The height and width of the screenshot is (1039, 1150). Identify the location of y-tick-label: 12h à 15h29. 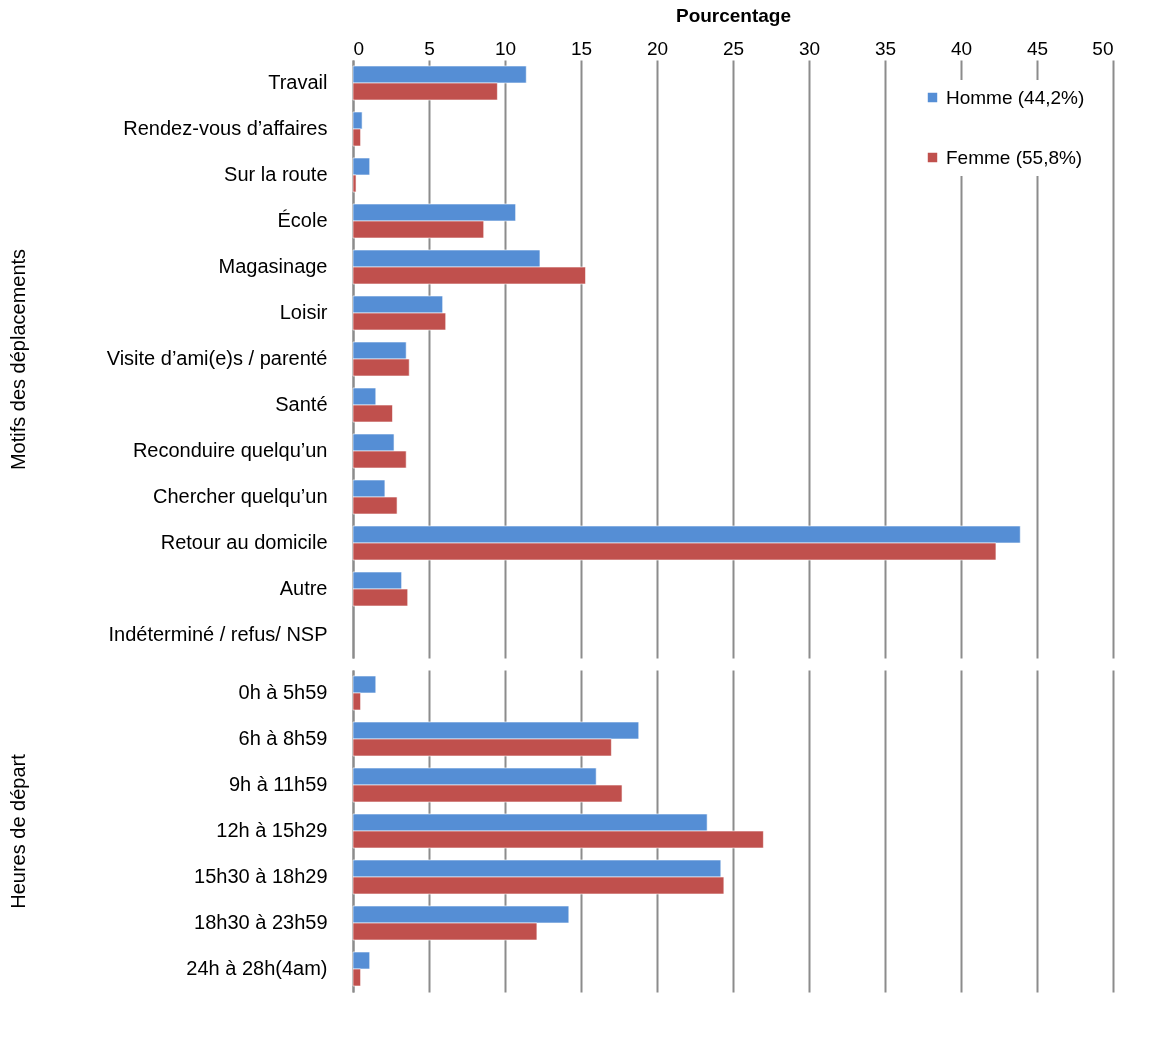
(272, 830).